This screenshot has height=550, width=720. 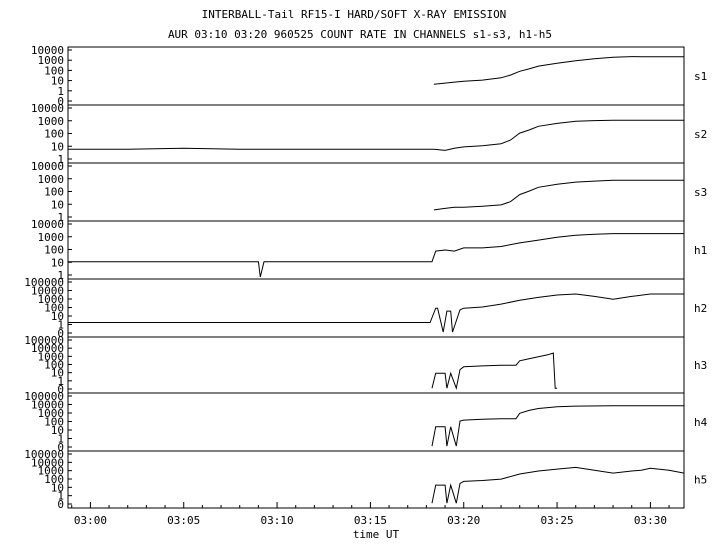 I want to click on x-tick-label: 03:25, so click(x=557, y=520).